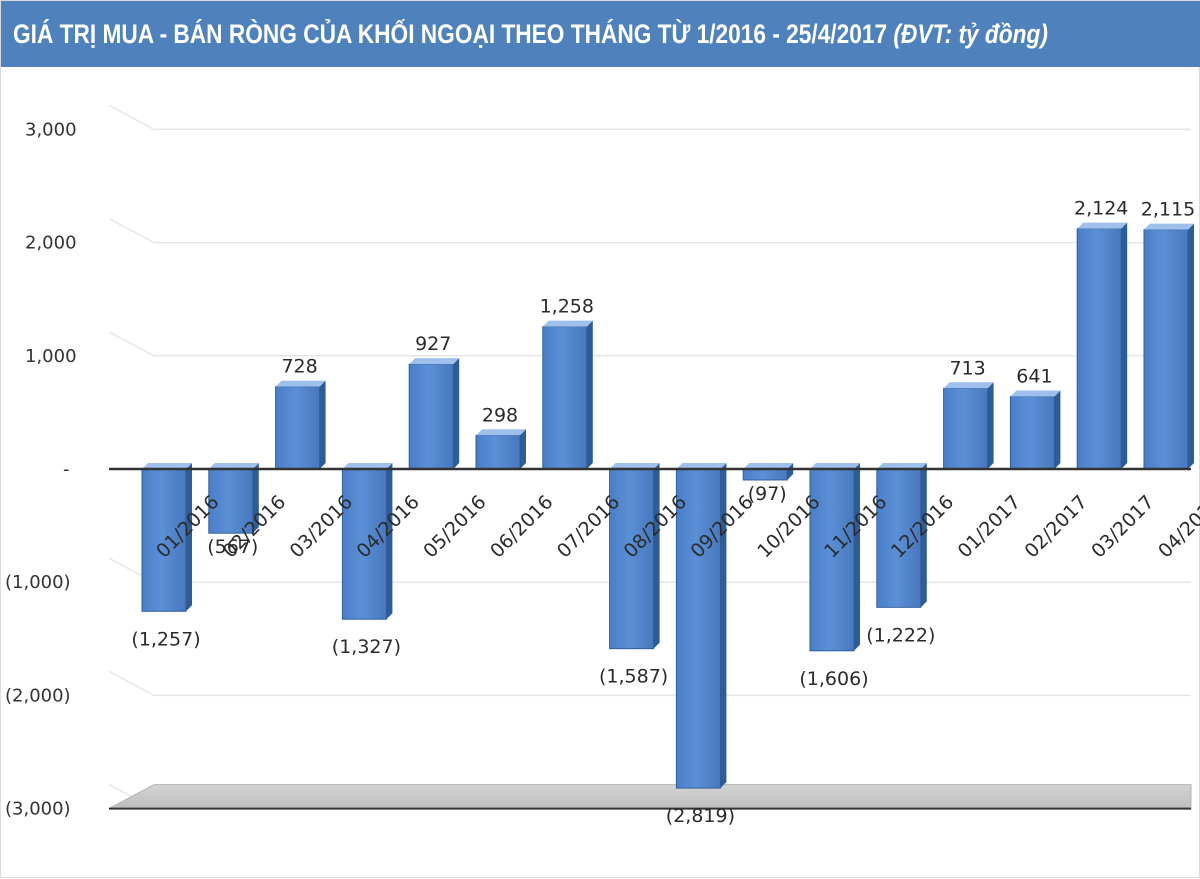 The width and height of the screenshot is (1200, 879). What do you see at coordinates (38, 582) in the screenshot?
I see `y-tick-label: (1,000)` at bounding box center [38, 582].